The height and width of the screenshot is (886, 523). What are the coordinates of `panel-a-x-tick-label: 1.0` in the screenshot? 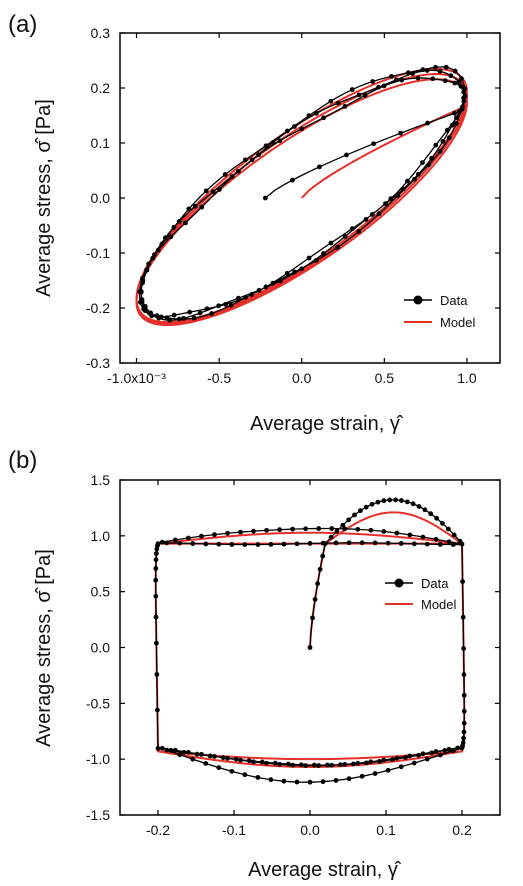 It's located at (467, 378).